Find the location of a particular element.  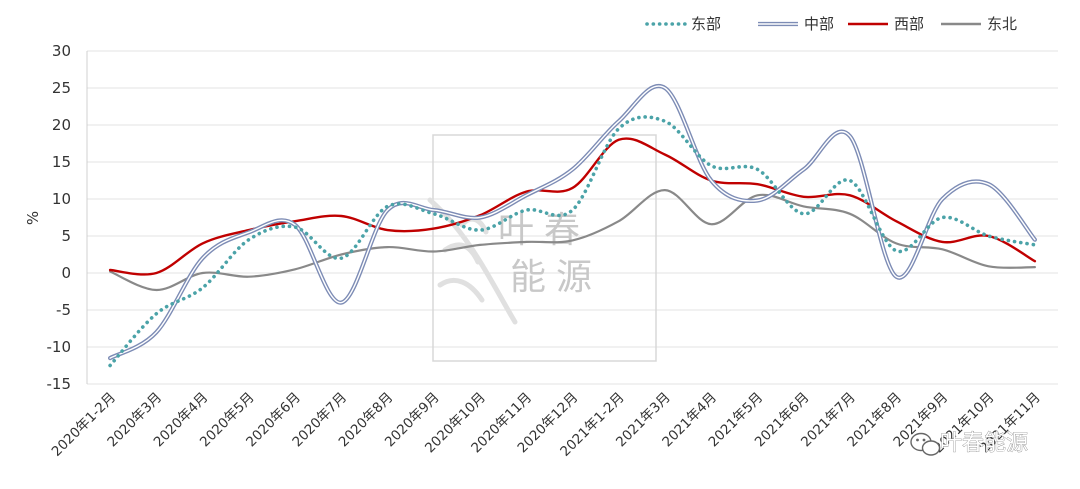

legend-label: 中部 is located at coordinates (819, 24).